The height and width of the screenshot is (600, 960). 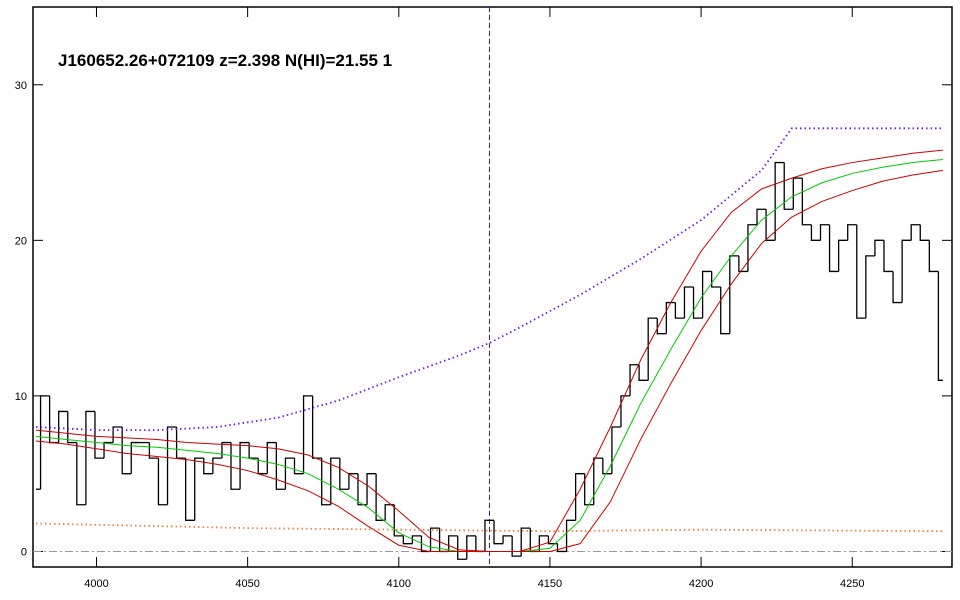 What do you see at coordinates (24, 552) in the screenshot?
I see `y-tick-label: 0` at bounding box center [24, 552].